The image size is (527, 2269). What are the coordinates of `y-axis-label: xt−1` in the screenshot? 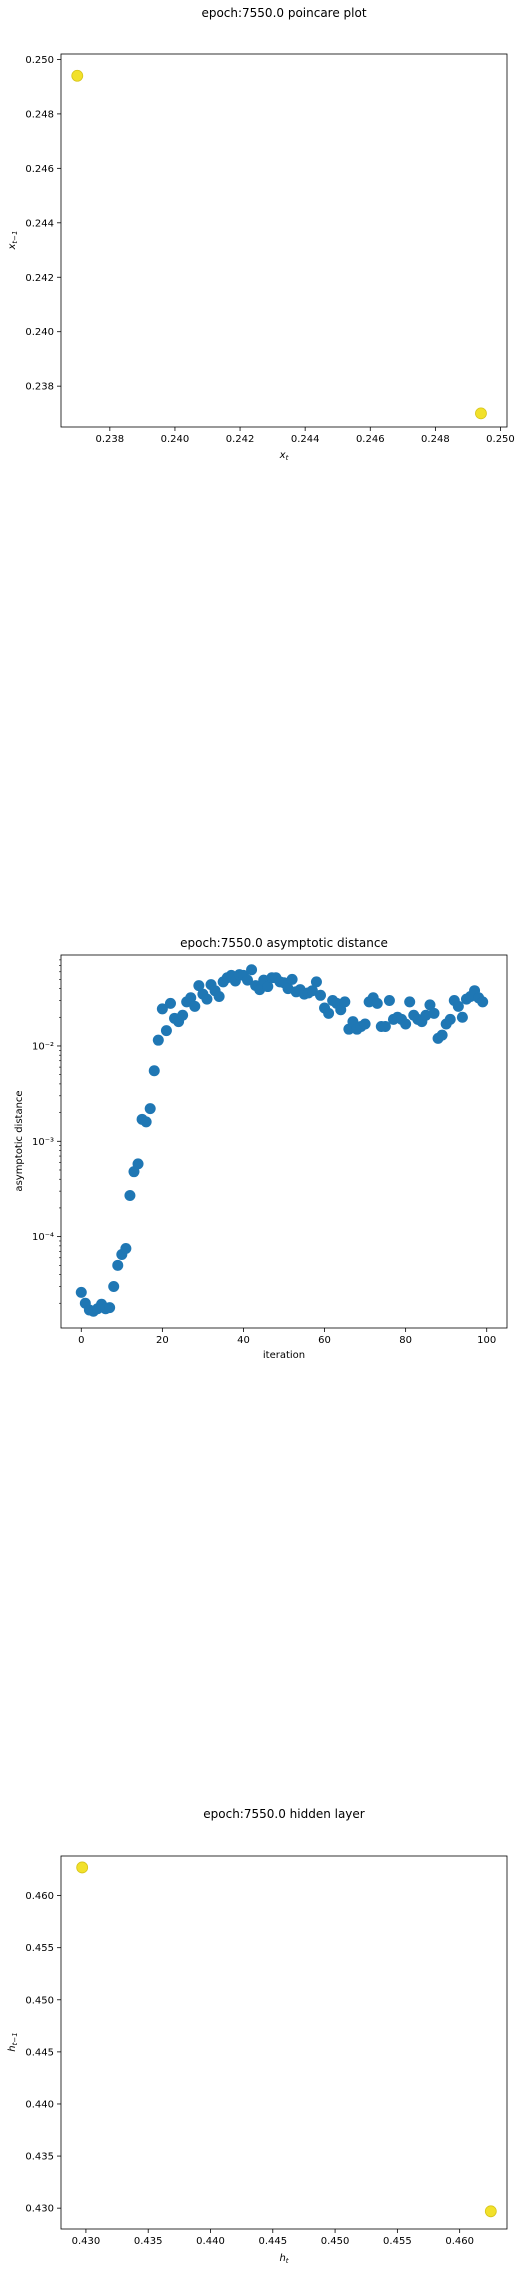 It's located at (13, 241).